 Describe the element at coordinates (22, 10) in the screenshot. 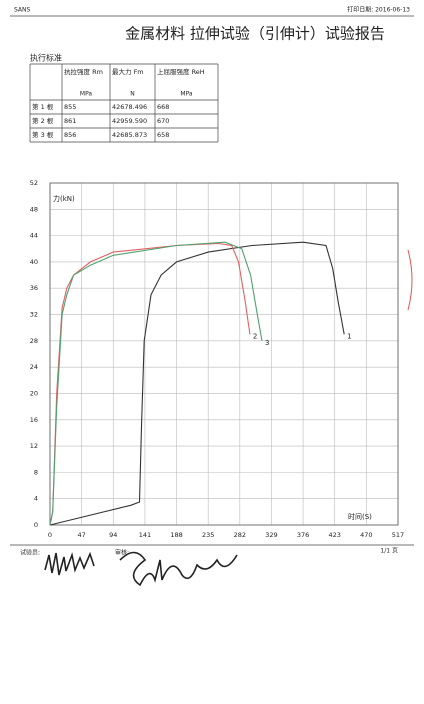

I see `software-name: SANS` at that location.